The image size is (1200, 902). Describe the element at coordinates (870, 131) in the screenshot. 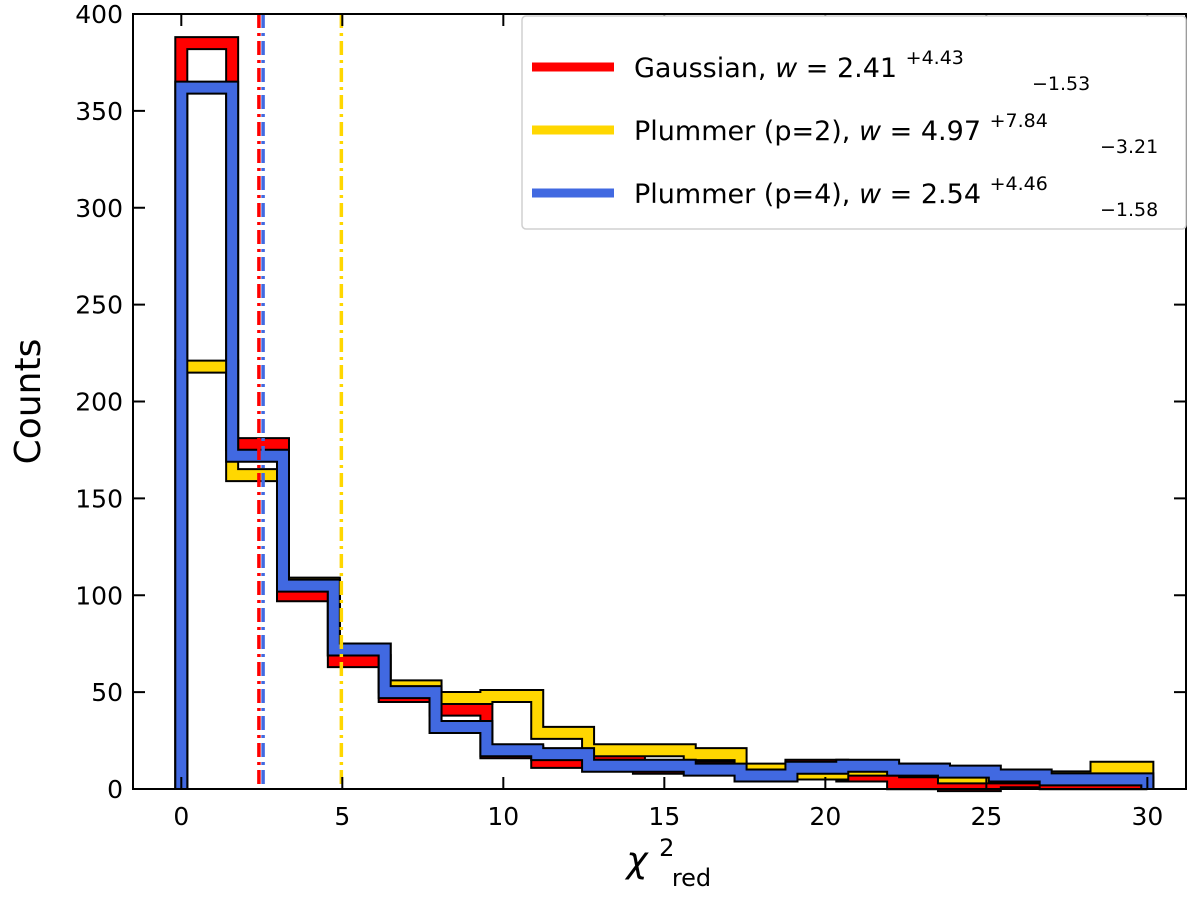

I see `legend-plummer-p2-var: w` at that location.